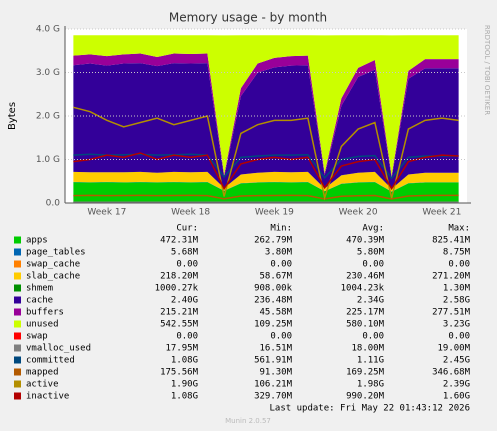  Describe the element at coordinates (179, 313) in the screenshot. I see `legend-stat: 215.21M` at that location.